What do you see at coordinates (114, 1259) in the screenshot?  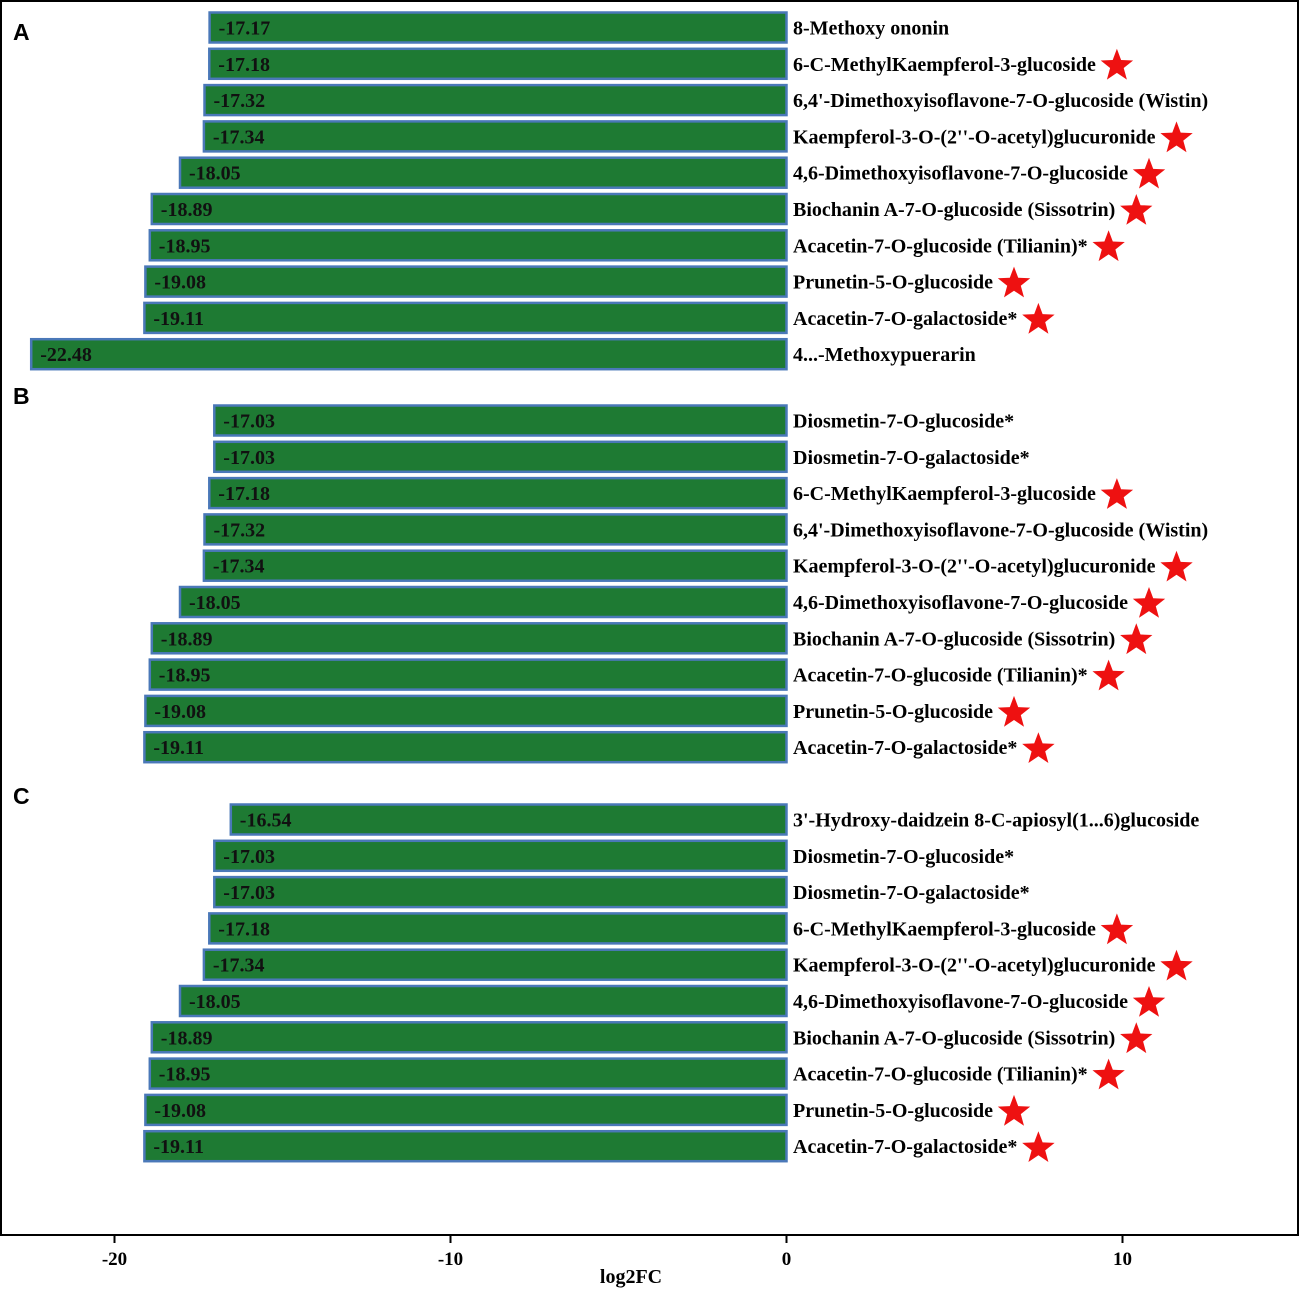 I see `x-tick-label: -20` at bounding box center [114, 1259].